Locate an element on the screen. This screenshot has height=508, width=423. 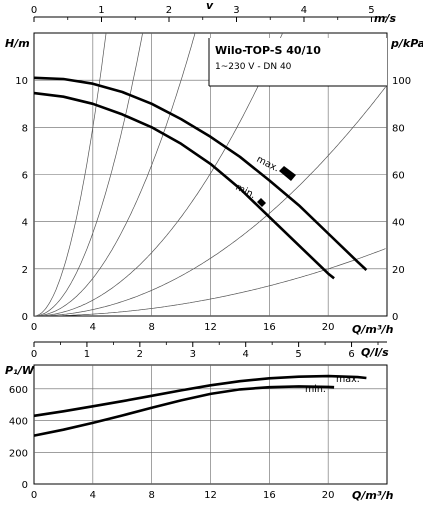
y-tick-0: 0 is located at coordinates (25, 317).